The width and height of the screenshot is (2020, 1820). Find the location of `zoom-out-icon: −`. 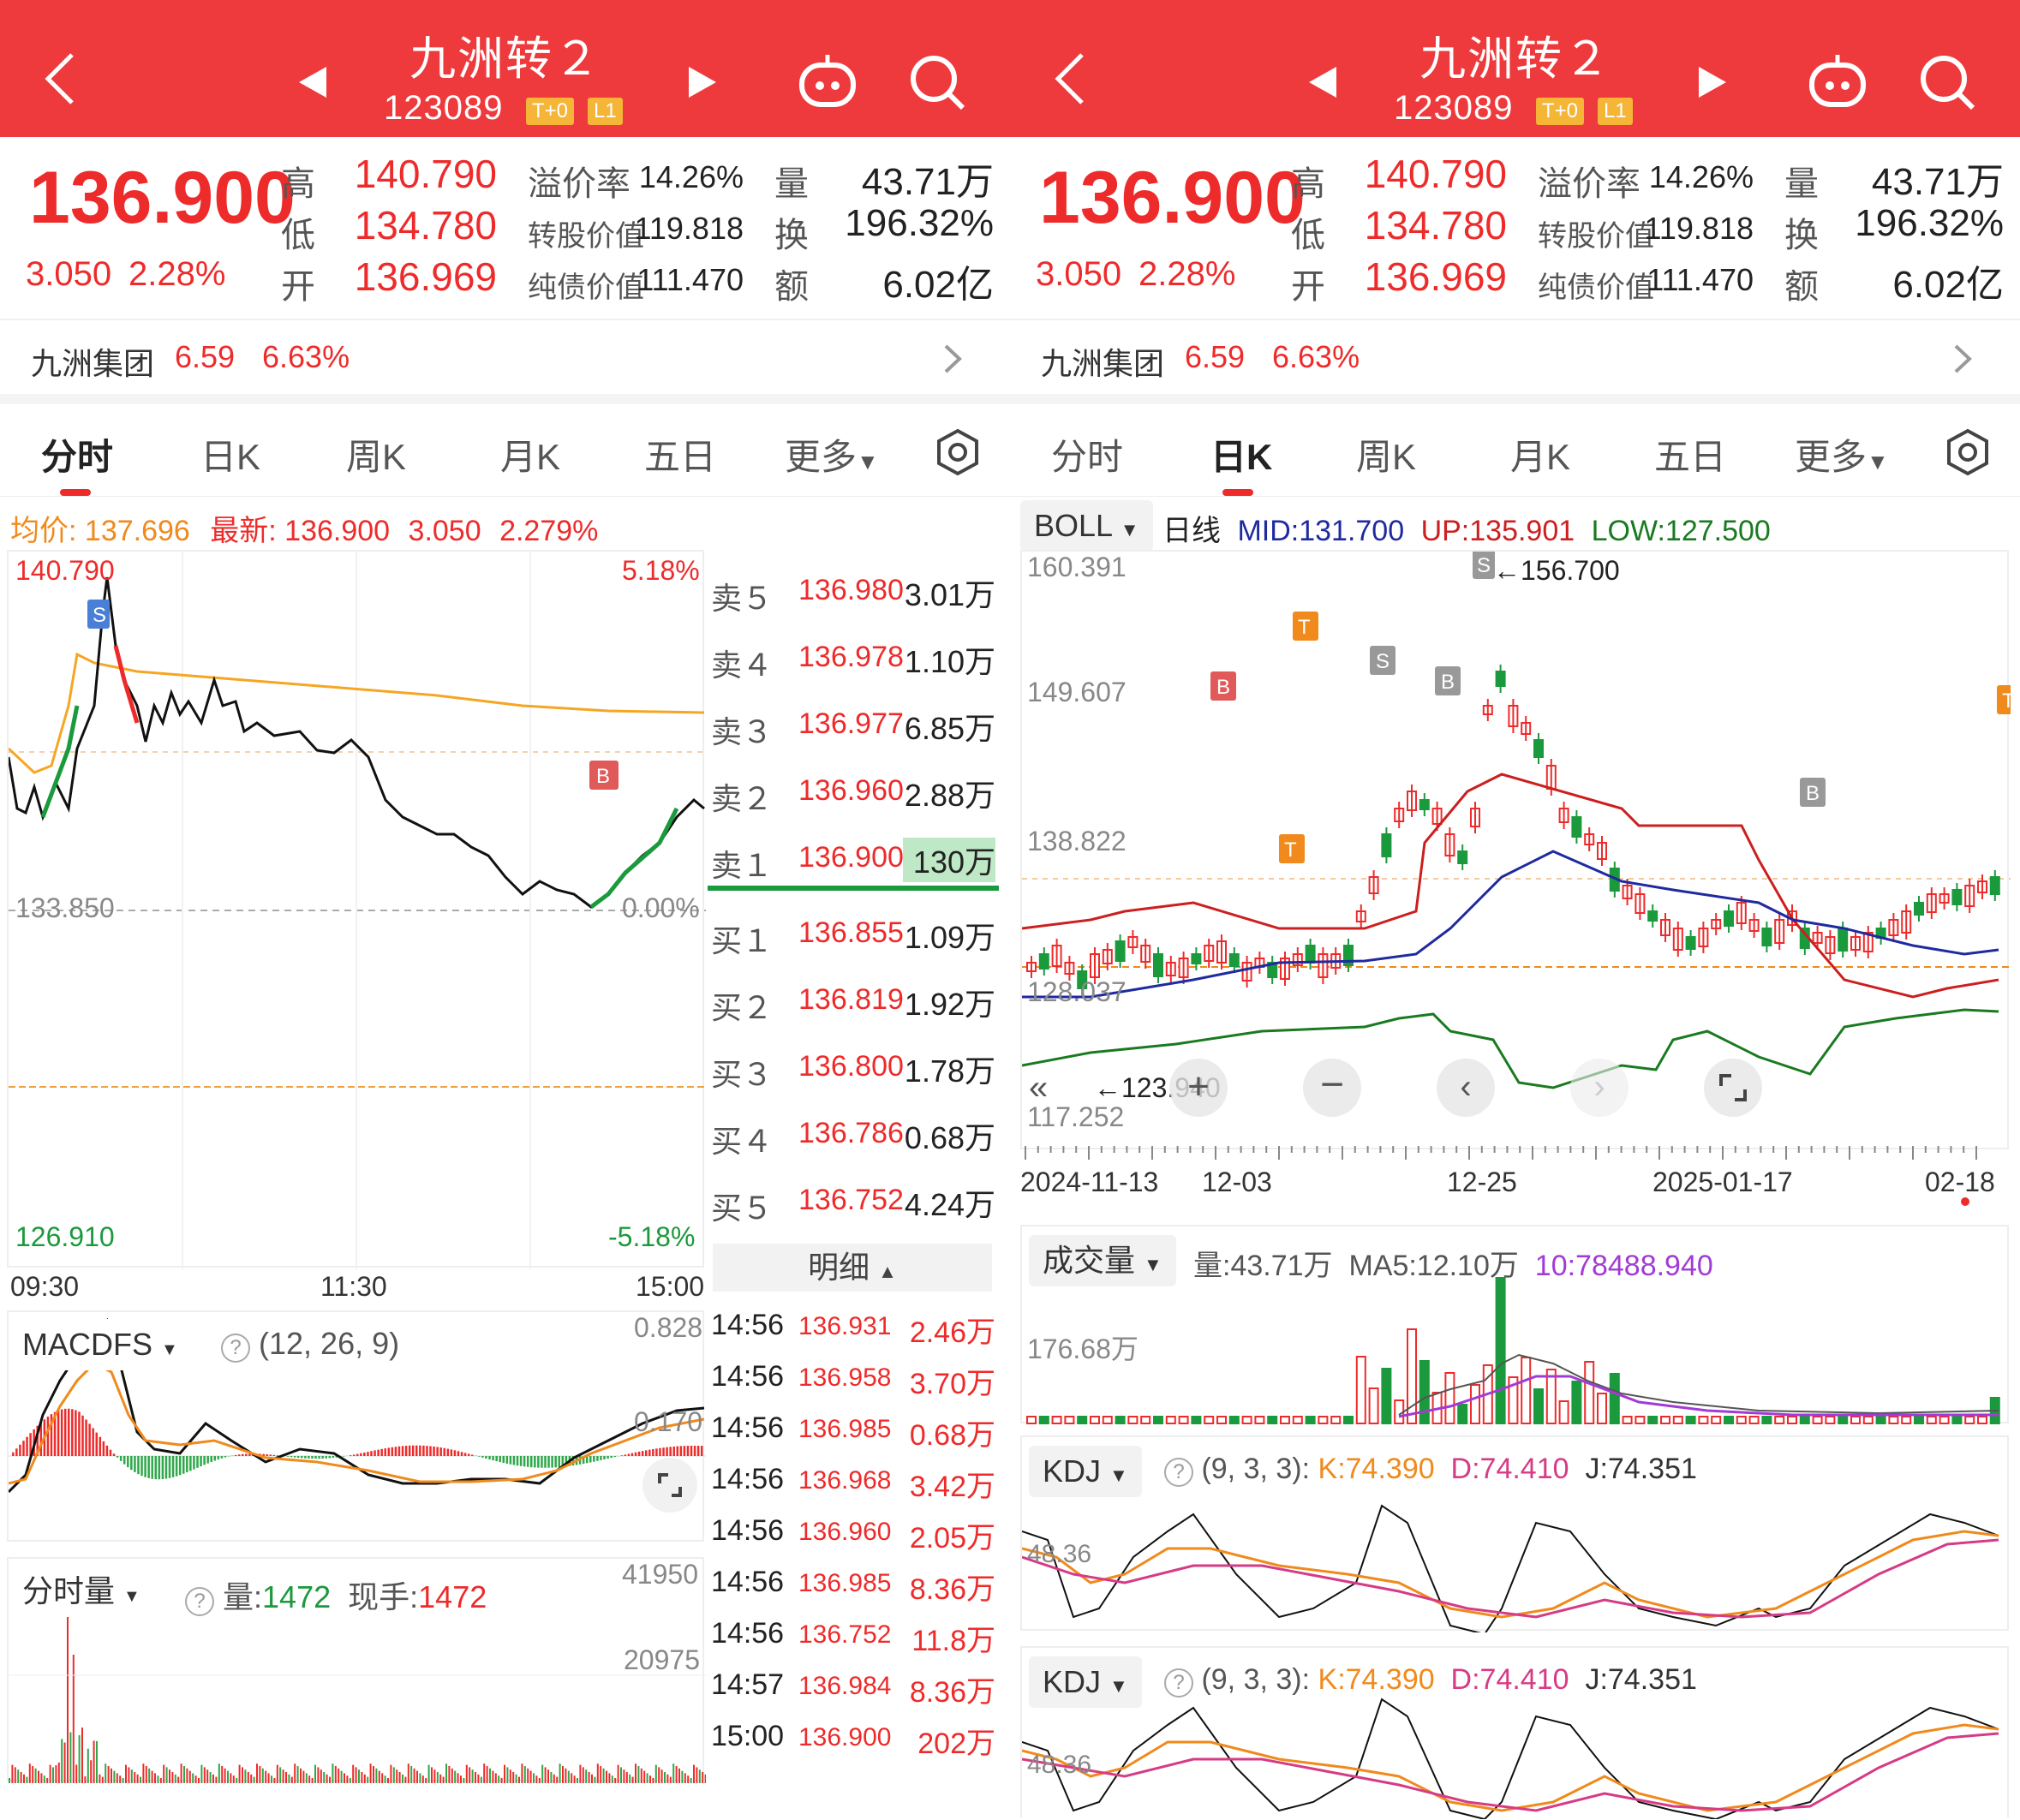

zoom-out-icon: − is located at coordinates (1332, 1088).